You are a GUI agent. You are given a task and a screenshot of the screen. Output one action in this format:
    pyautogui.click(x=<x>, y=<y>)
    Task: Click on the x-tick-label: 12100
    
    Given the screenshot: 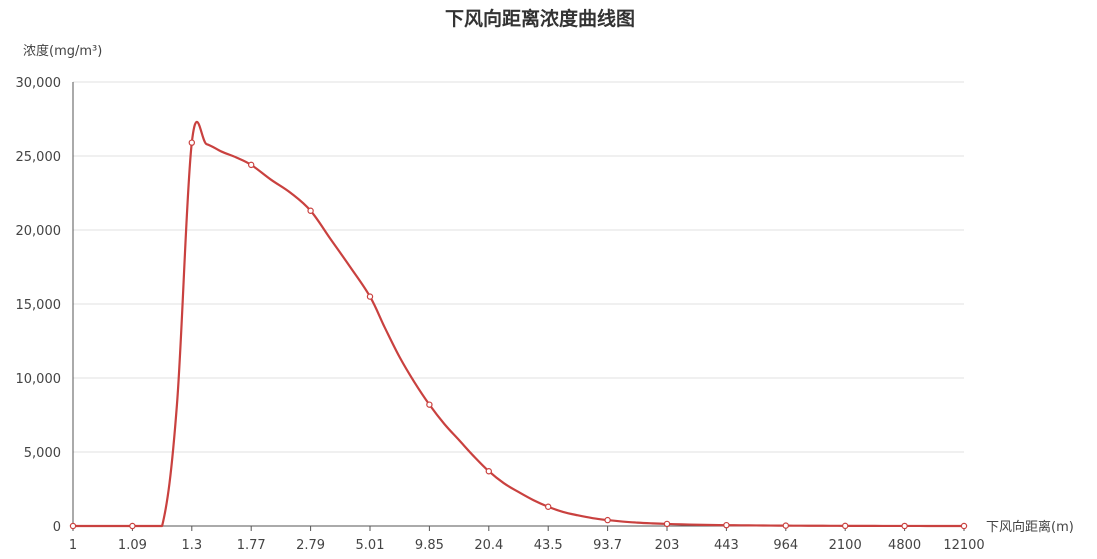 What is the action you would take?
    pyautogui.click(x=963, y=545)
    